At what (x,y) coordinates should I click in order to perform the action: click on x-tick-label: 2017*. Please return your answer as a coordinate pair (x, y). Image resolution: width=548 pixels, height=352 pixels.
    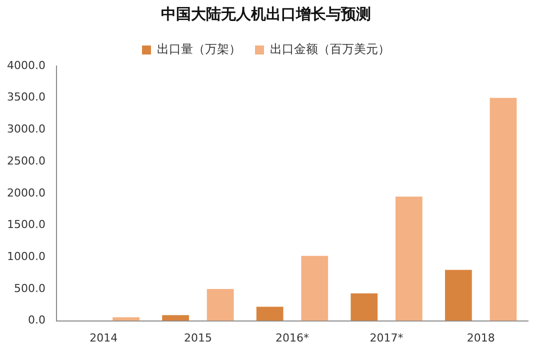
    Looking at the image, I should click on (387, 337).